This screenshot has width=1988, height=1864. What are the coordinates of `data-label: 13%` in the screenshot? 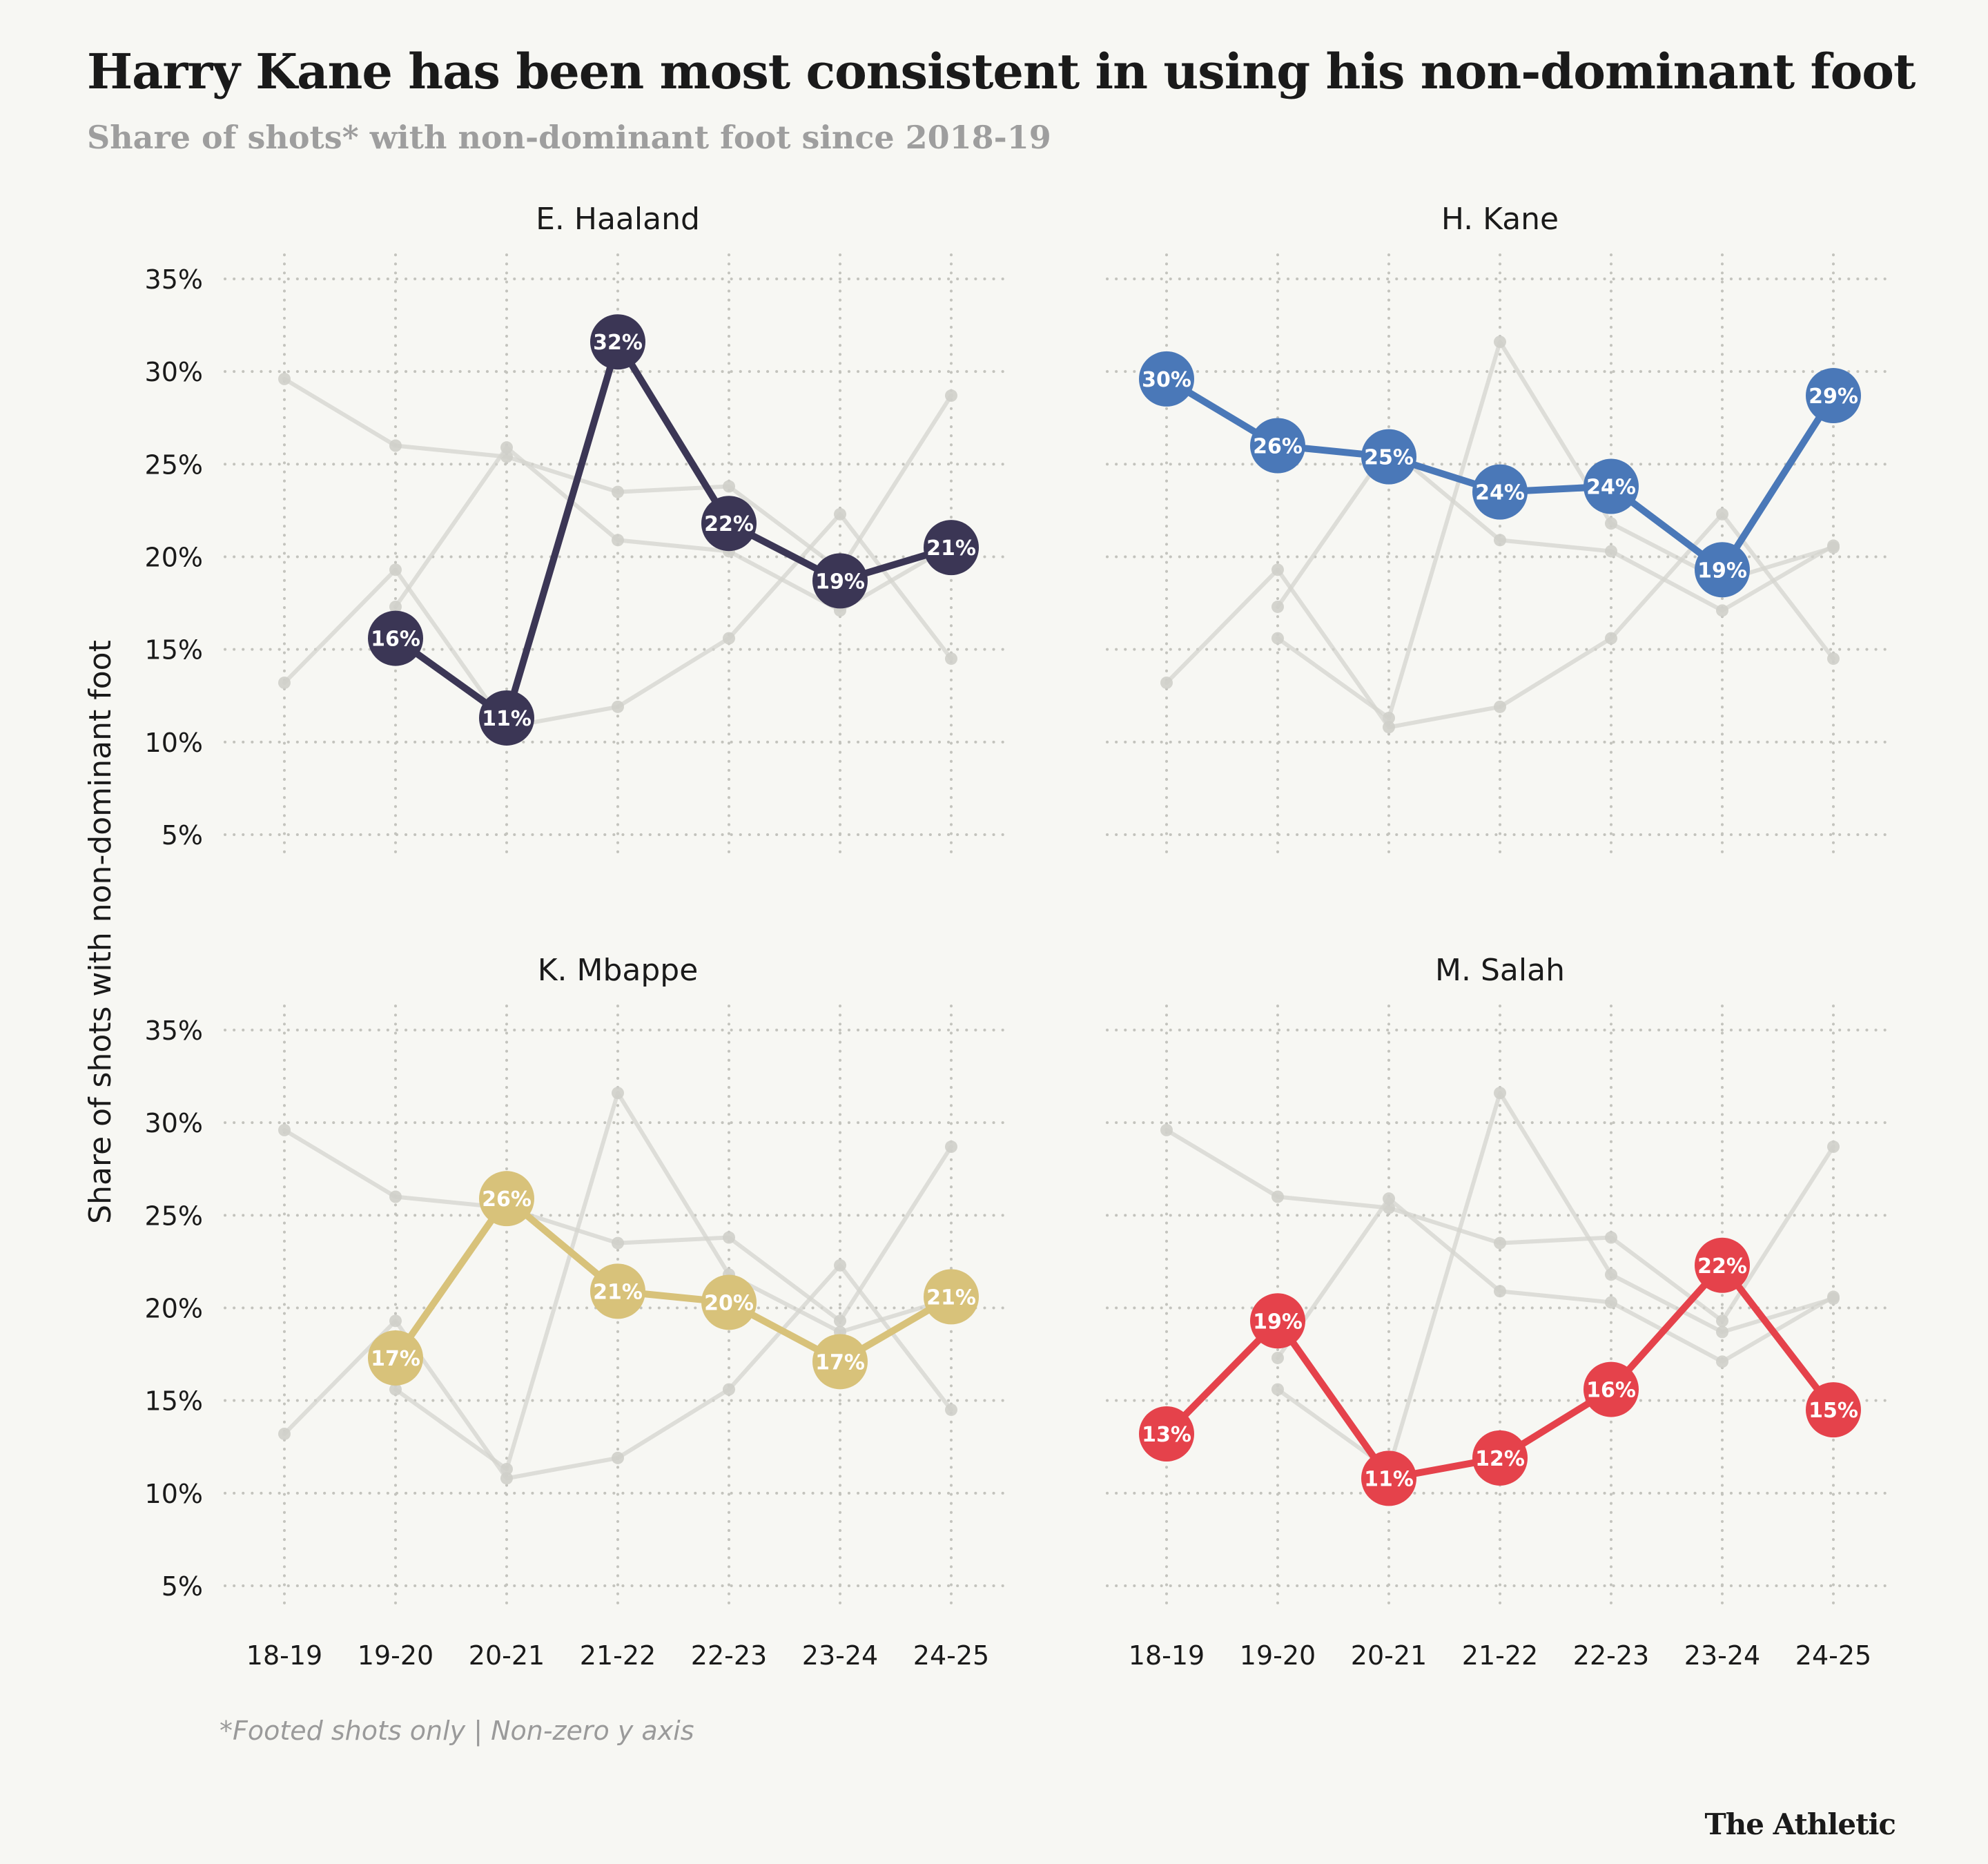 It's located at (1166, 1435).